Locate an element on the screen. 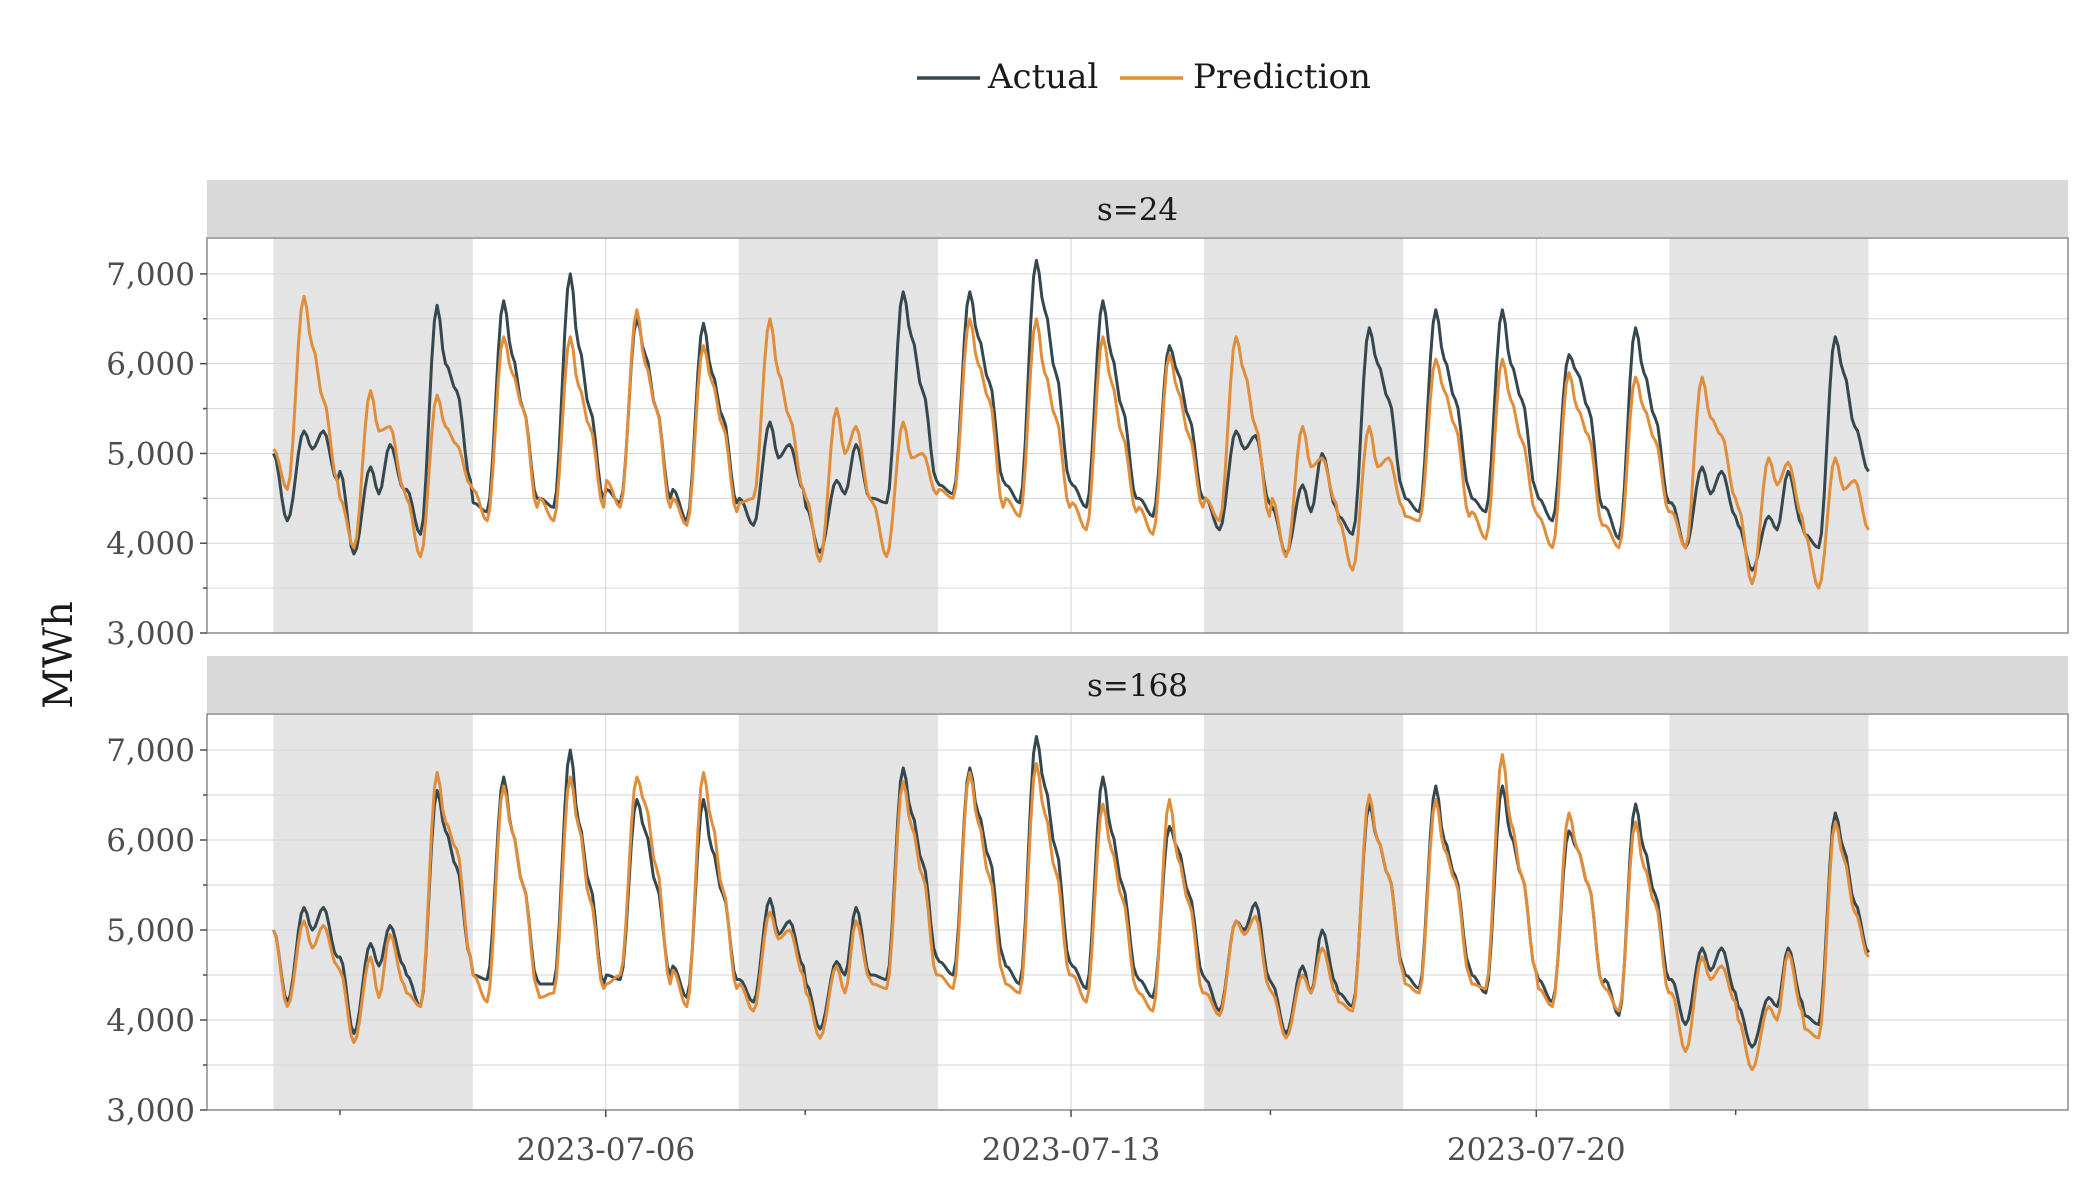 This screenshot has height=1200, width=2100. facet-strip-label: s=168 is located at coordinates (1137, 686).